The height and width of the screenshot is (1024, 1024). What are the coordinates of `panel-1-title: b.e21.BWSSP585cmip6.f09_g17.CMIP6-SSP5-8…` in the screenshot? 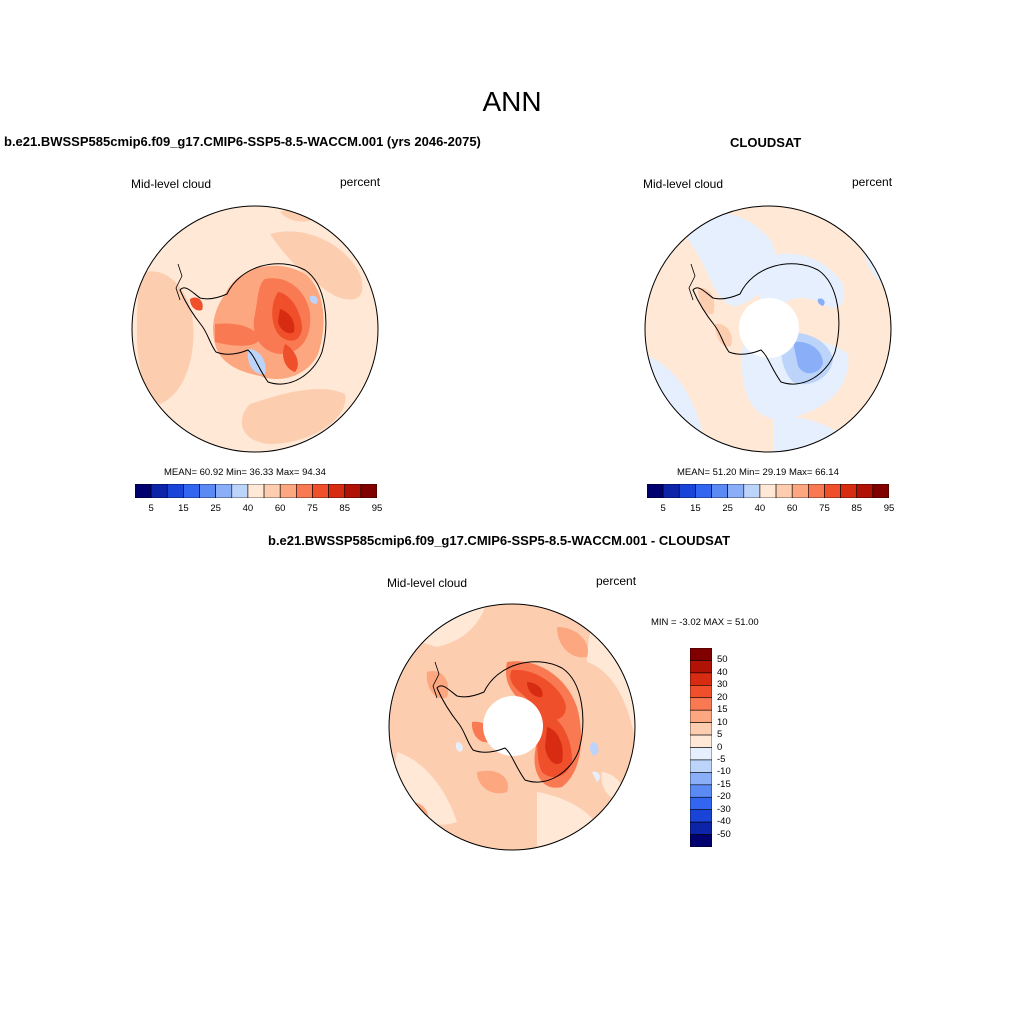 It's located at (242, 141).